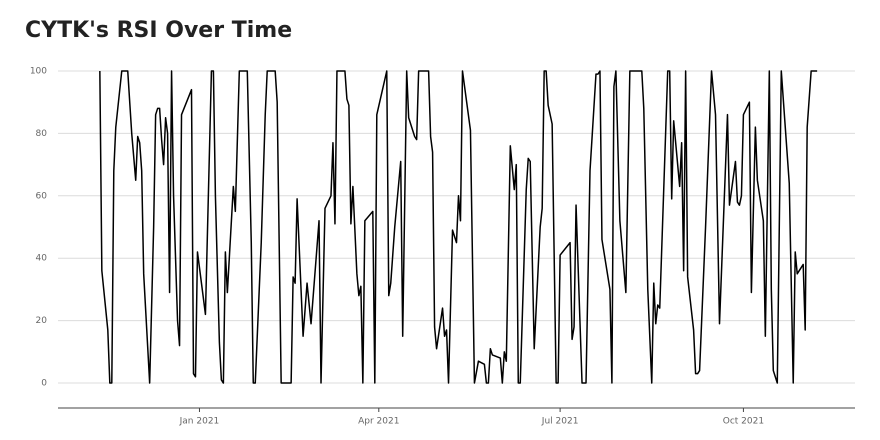 This screenshot has width=880, height=440. Describe the element at coordinates (42, 196) in the screenshot. I see `y-tick-label: 60` at that location.